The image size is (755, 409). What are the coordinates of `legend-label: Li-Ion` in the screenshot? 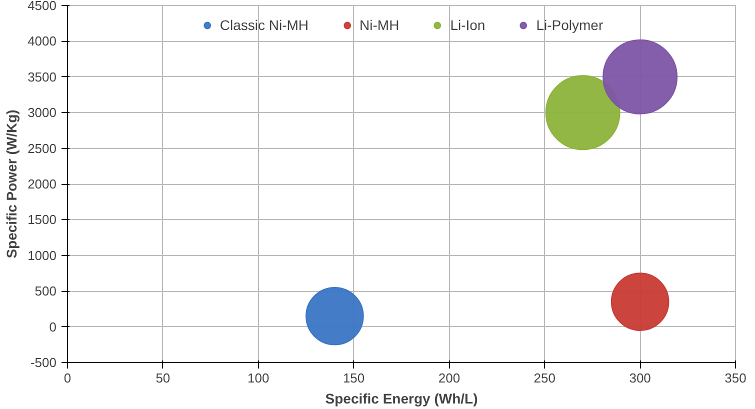 It's located at (468, 25).